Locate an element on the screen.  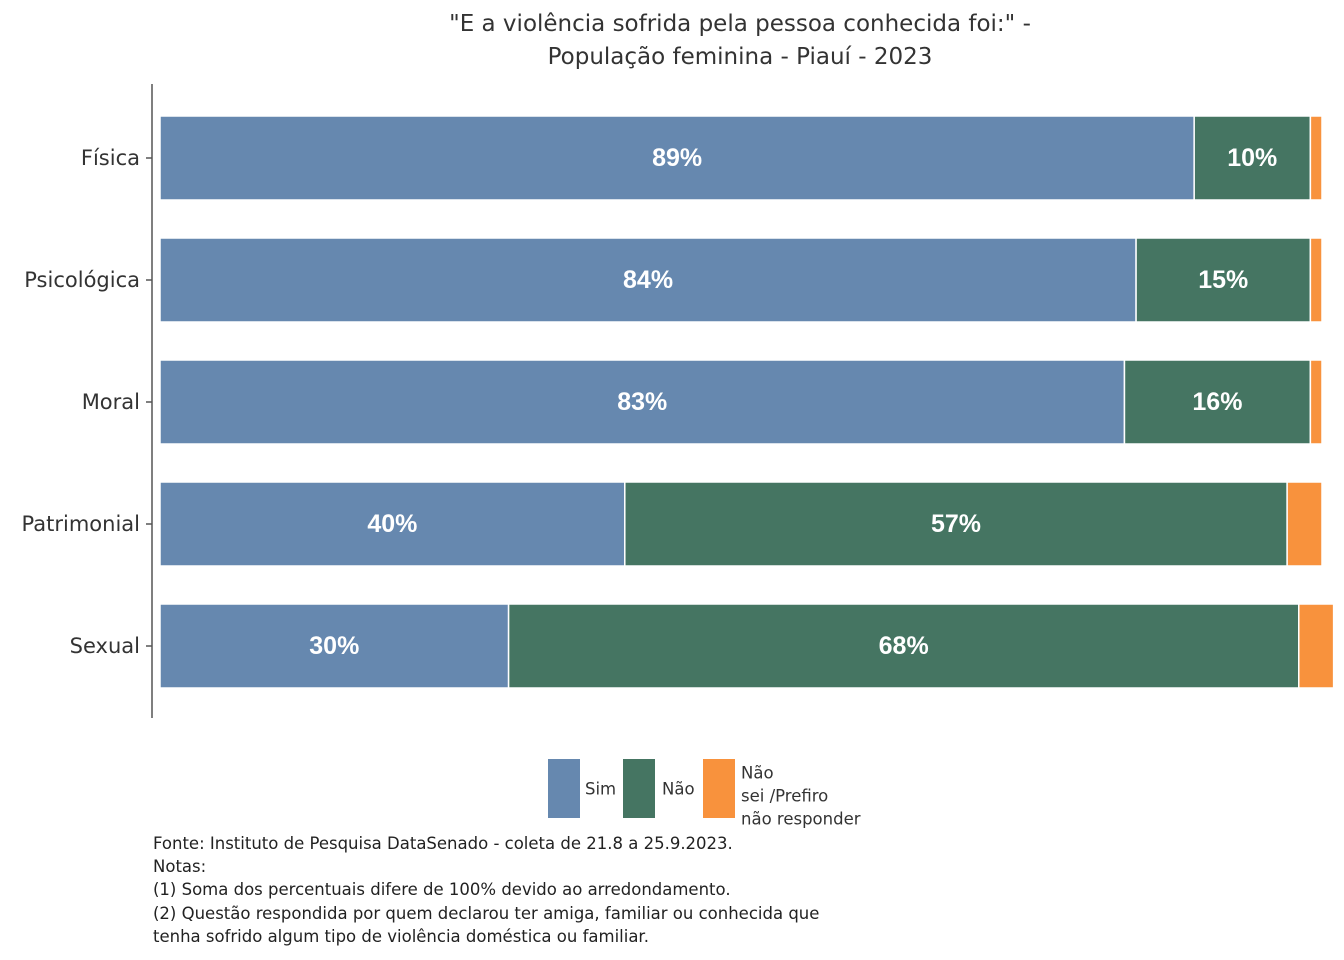
category-label: Patrimonial is located at coordinates (81, 524).